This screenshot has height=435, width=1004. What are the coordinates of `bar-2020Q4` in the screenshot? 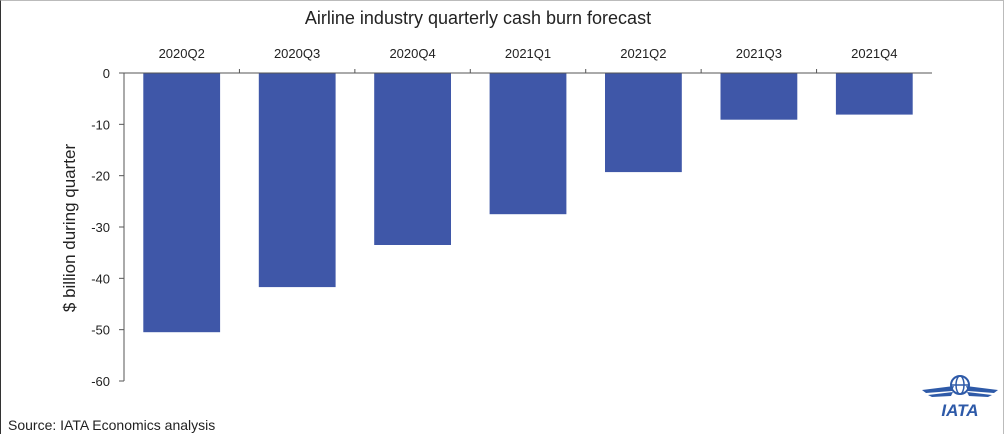 It's located at (412, 159).